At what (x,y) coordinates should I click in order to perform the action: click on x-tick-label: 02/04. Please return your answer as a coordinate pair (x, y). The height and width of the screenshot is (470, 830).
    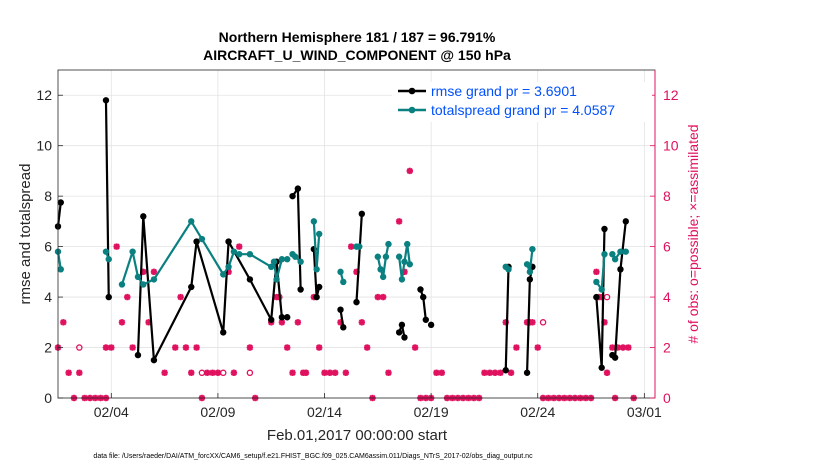
    Looking at the image, I should click on (111, 412).